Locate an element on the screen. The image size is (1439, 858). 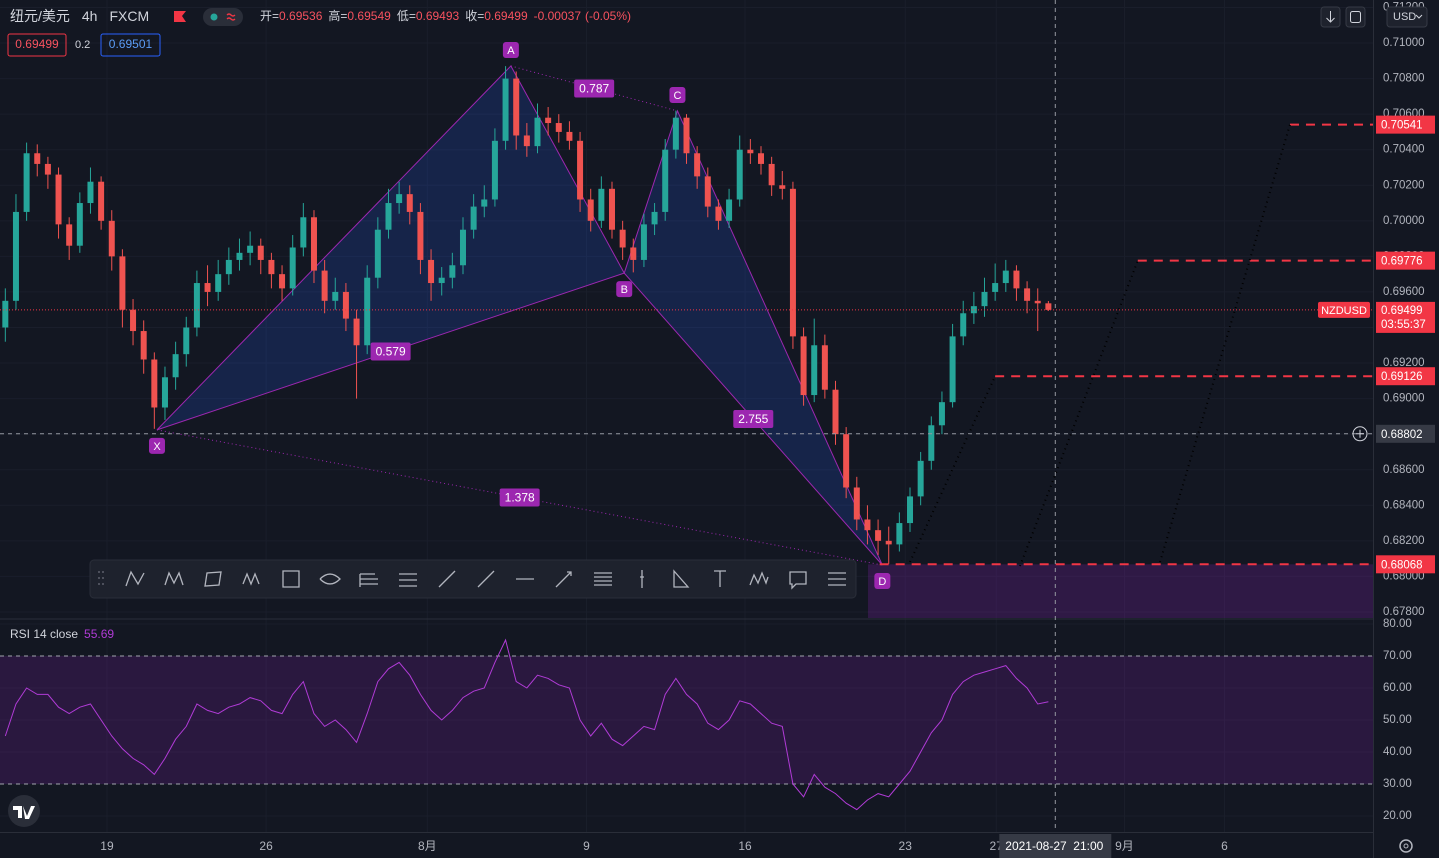
reset-button is located at coordinates (1355, 17).